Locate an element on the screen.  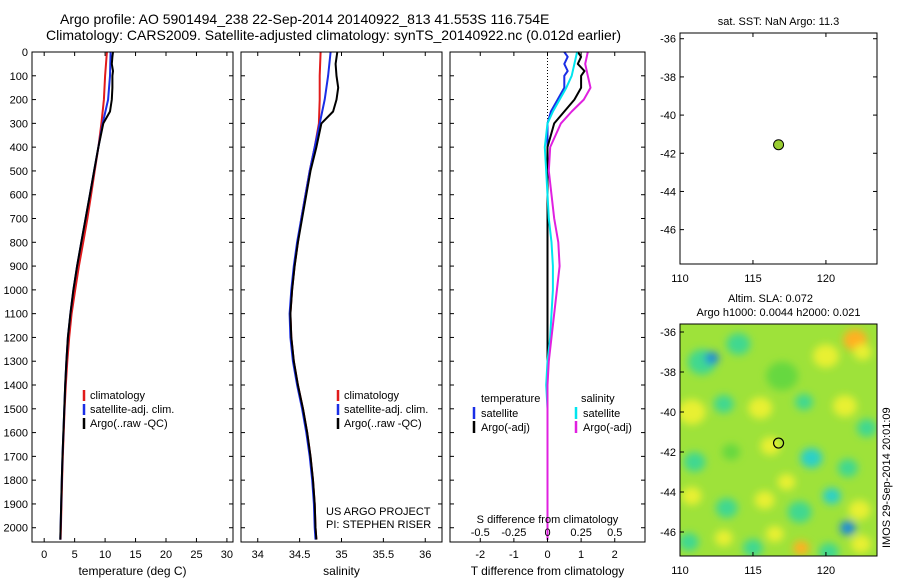
diff-line-t-argo is located at coordinates (566, 295).